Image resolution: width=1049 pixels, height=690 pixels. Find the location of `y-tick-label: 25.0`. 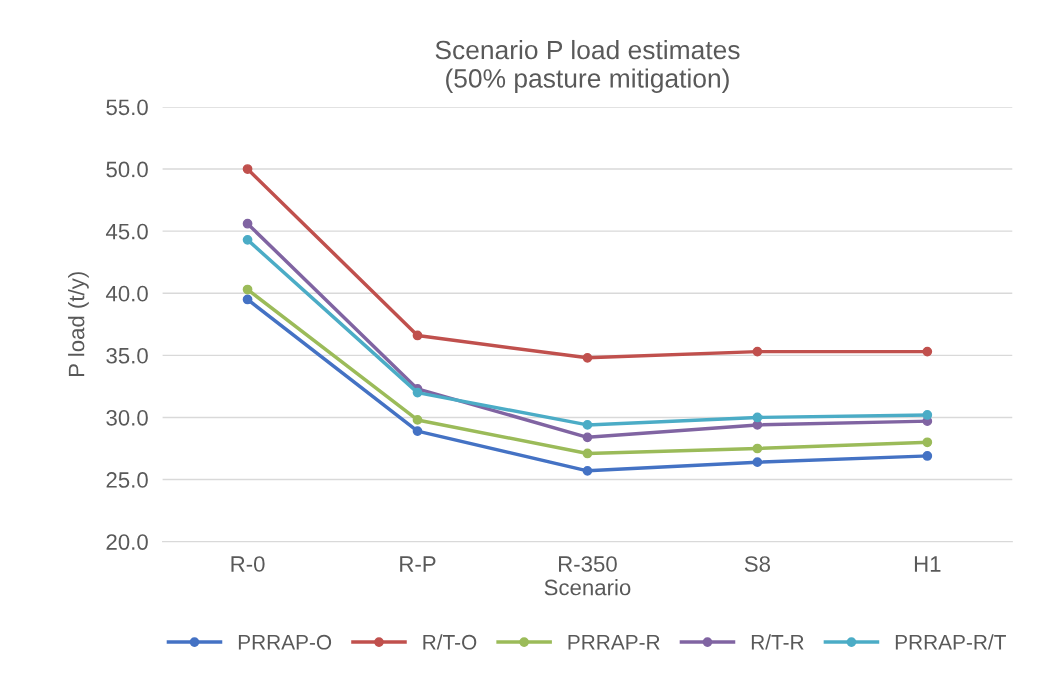

y-tick-label: 25.0 is located at coordinates (127, 480).